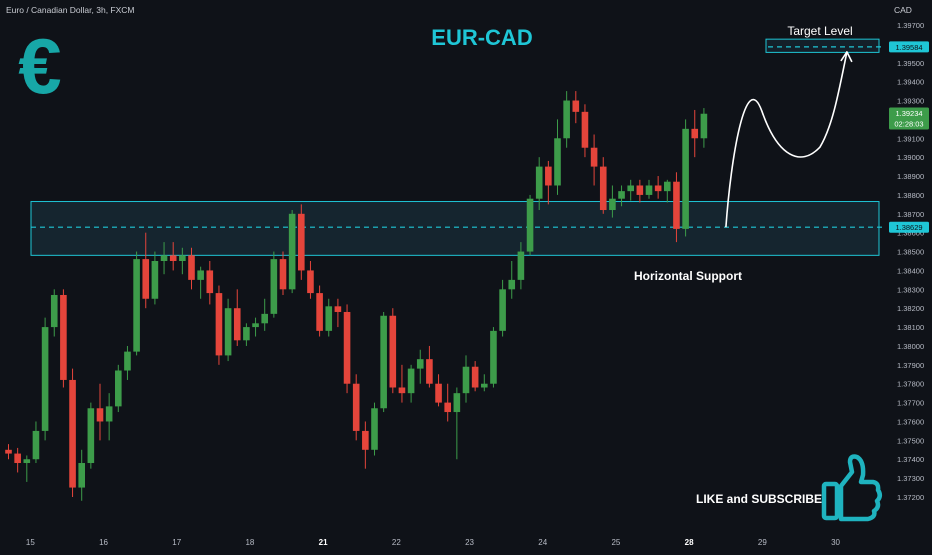 This screenshot has height=555, width=932. I want to click on like-subscribe-text: LIKE and SUBSCRIBE, so click(759, 499).